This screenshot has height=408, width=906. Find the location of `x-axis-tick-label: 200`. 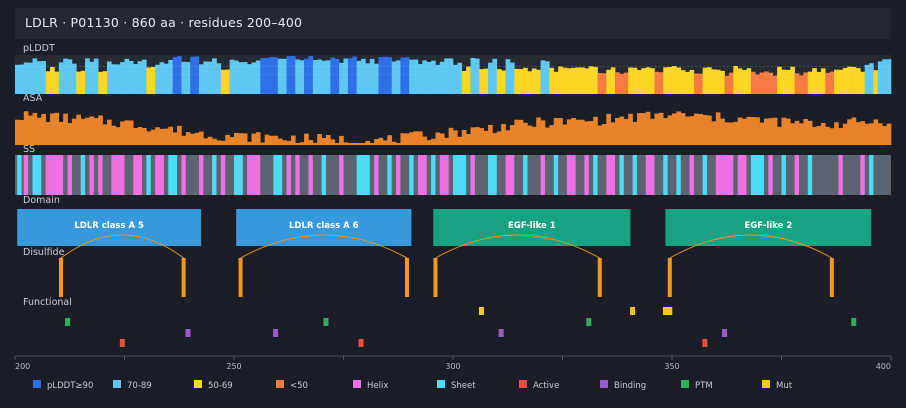

x-axis-tick-label: 200 is located at coordinates (22, 366).